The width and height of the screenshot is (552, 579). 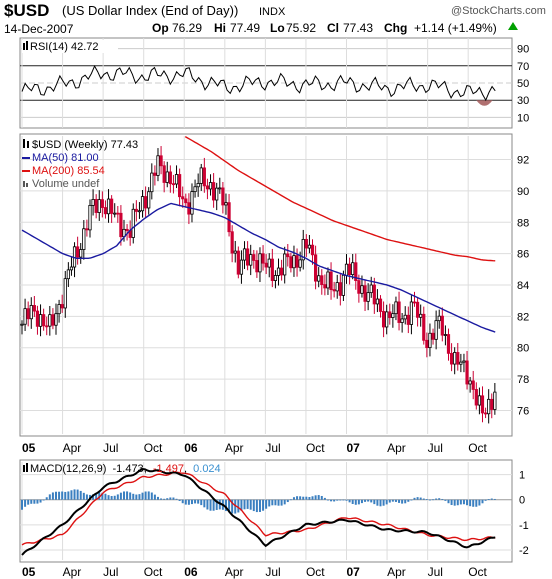 I want to click on macd-icon, so click(x=25, y=467).